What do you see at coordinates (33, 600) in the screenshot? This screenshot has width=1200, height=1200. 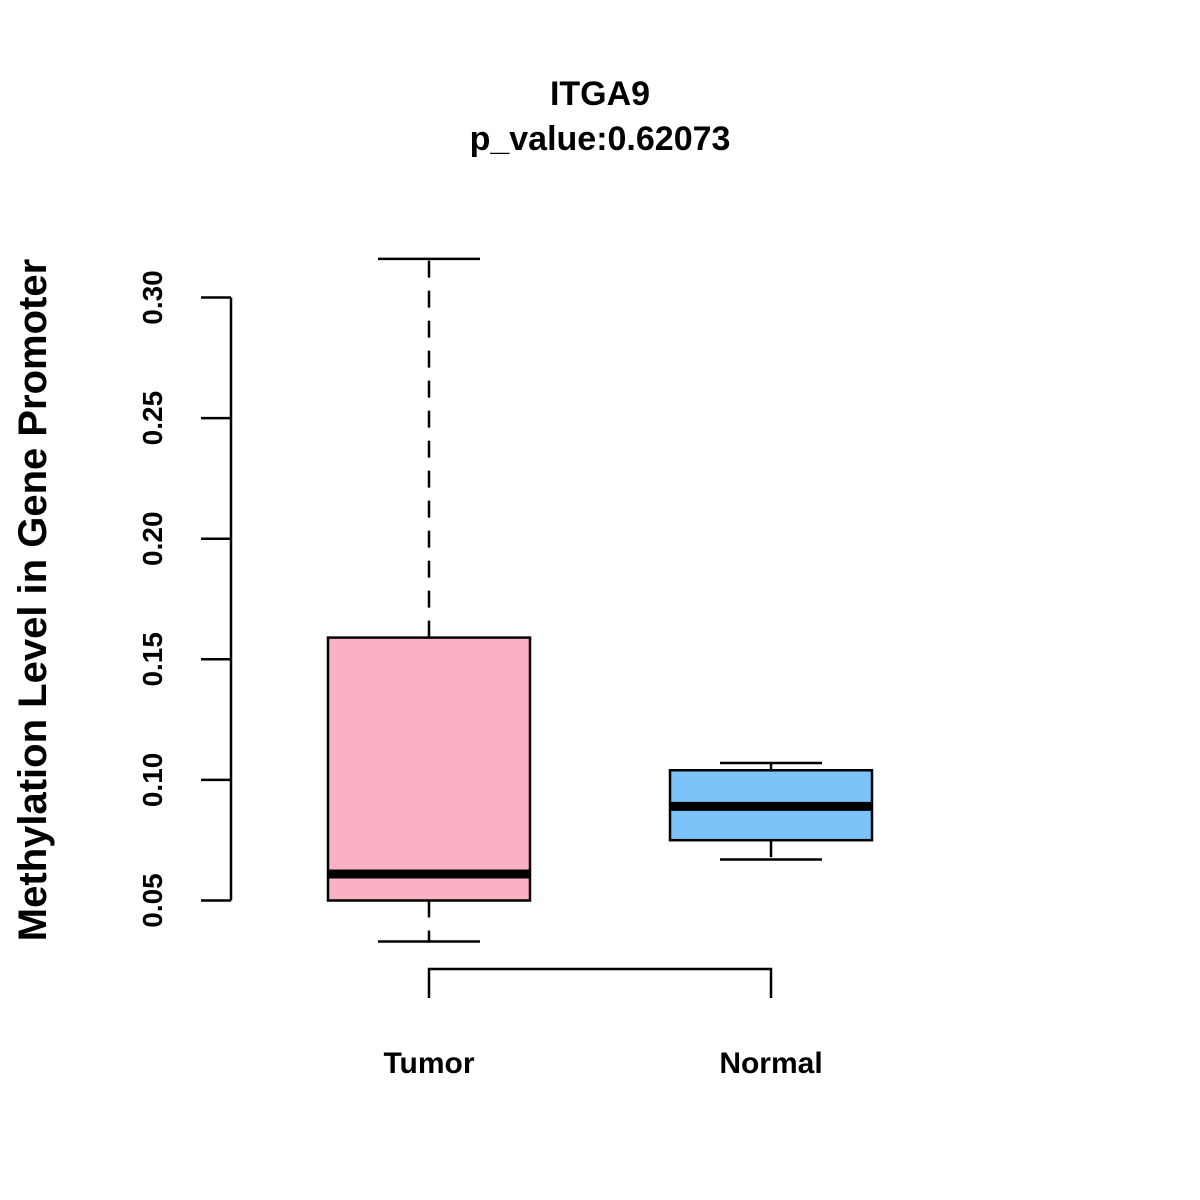 I see `y-axis-label: Methylation Level in Gene Promoter` at bounding box center [33, 600].